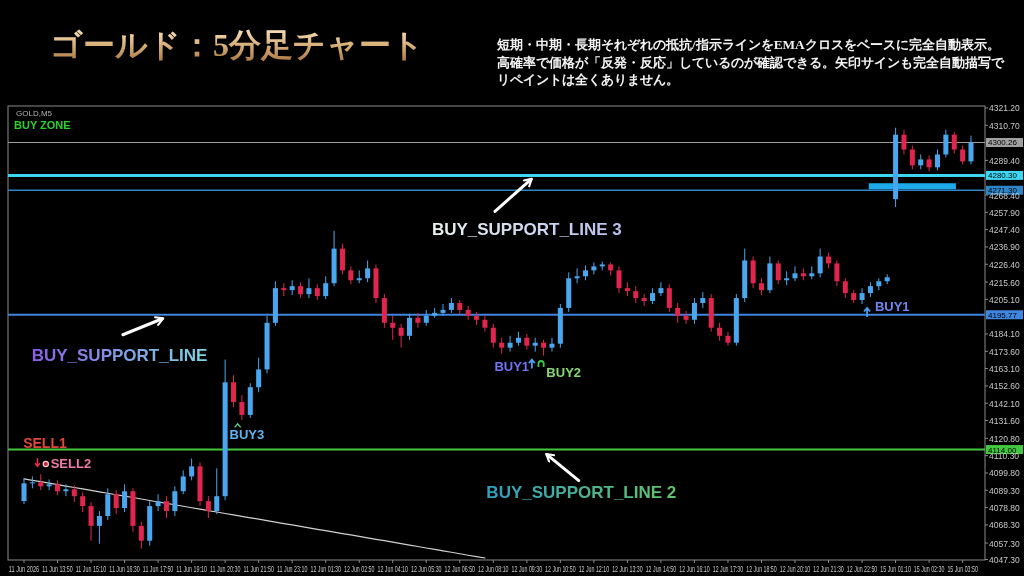  I want to click on y-tick-label: 4057.30, so click(1004, 543).